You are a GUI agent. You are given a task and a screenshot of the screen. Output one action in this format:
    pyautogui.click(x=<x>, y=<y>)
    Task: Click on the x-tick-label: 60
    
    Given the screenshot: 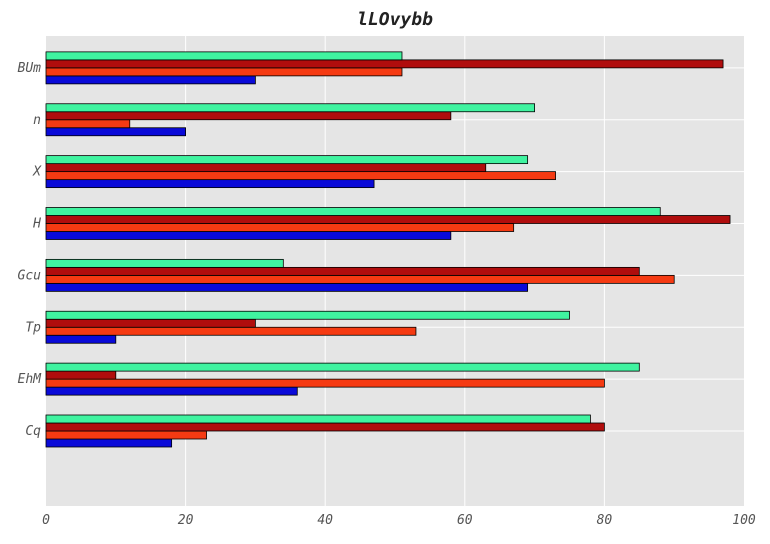 What is the action you would take?
    pyautogui.click(x=465, y=520)
    